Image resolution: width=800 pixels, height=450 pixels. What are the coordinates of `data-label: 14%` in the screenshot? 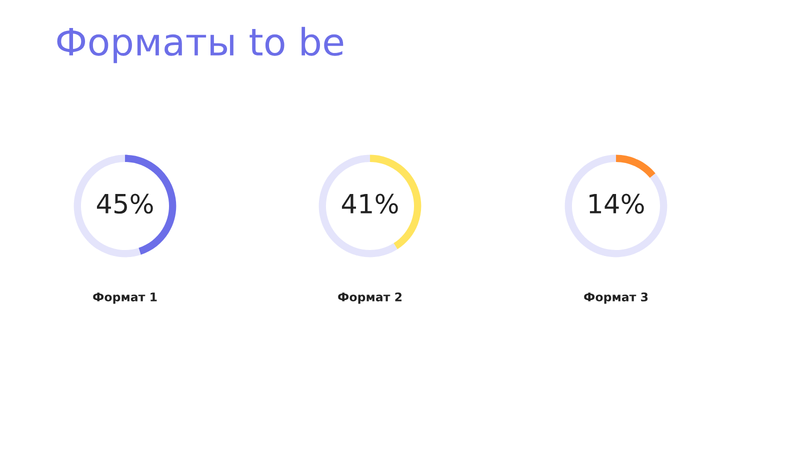 It's located at (617, 204).